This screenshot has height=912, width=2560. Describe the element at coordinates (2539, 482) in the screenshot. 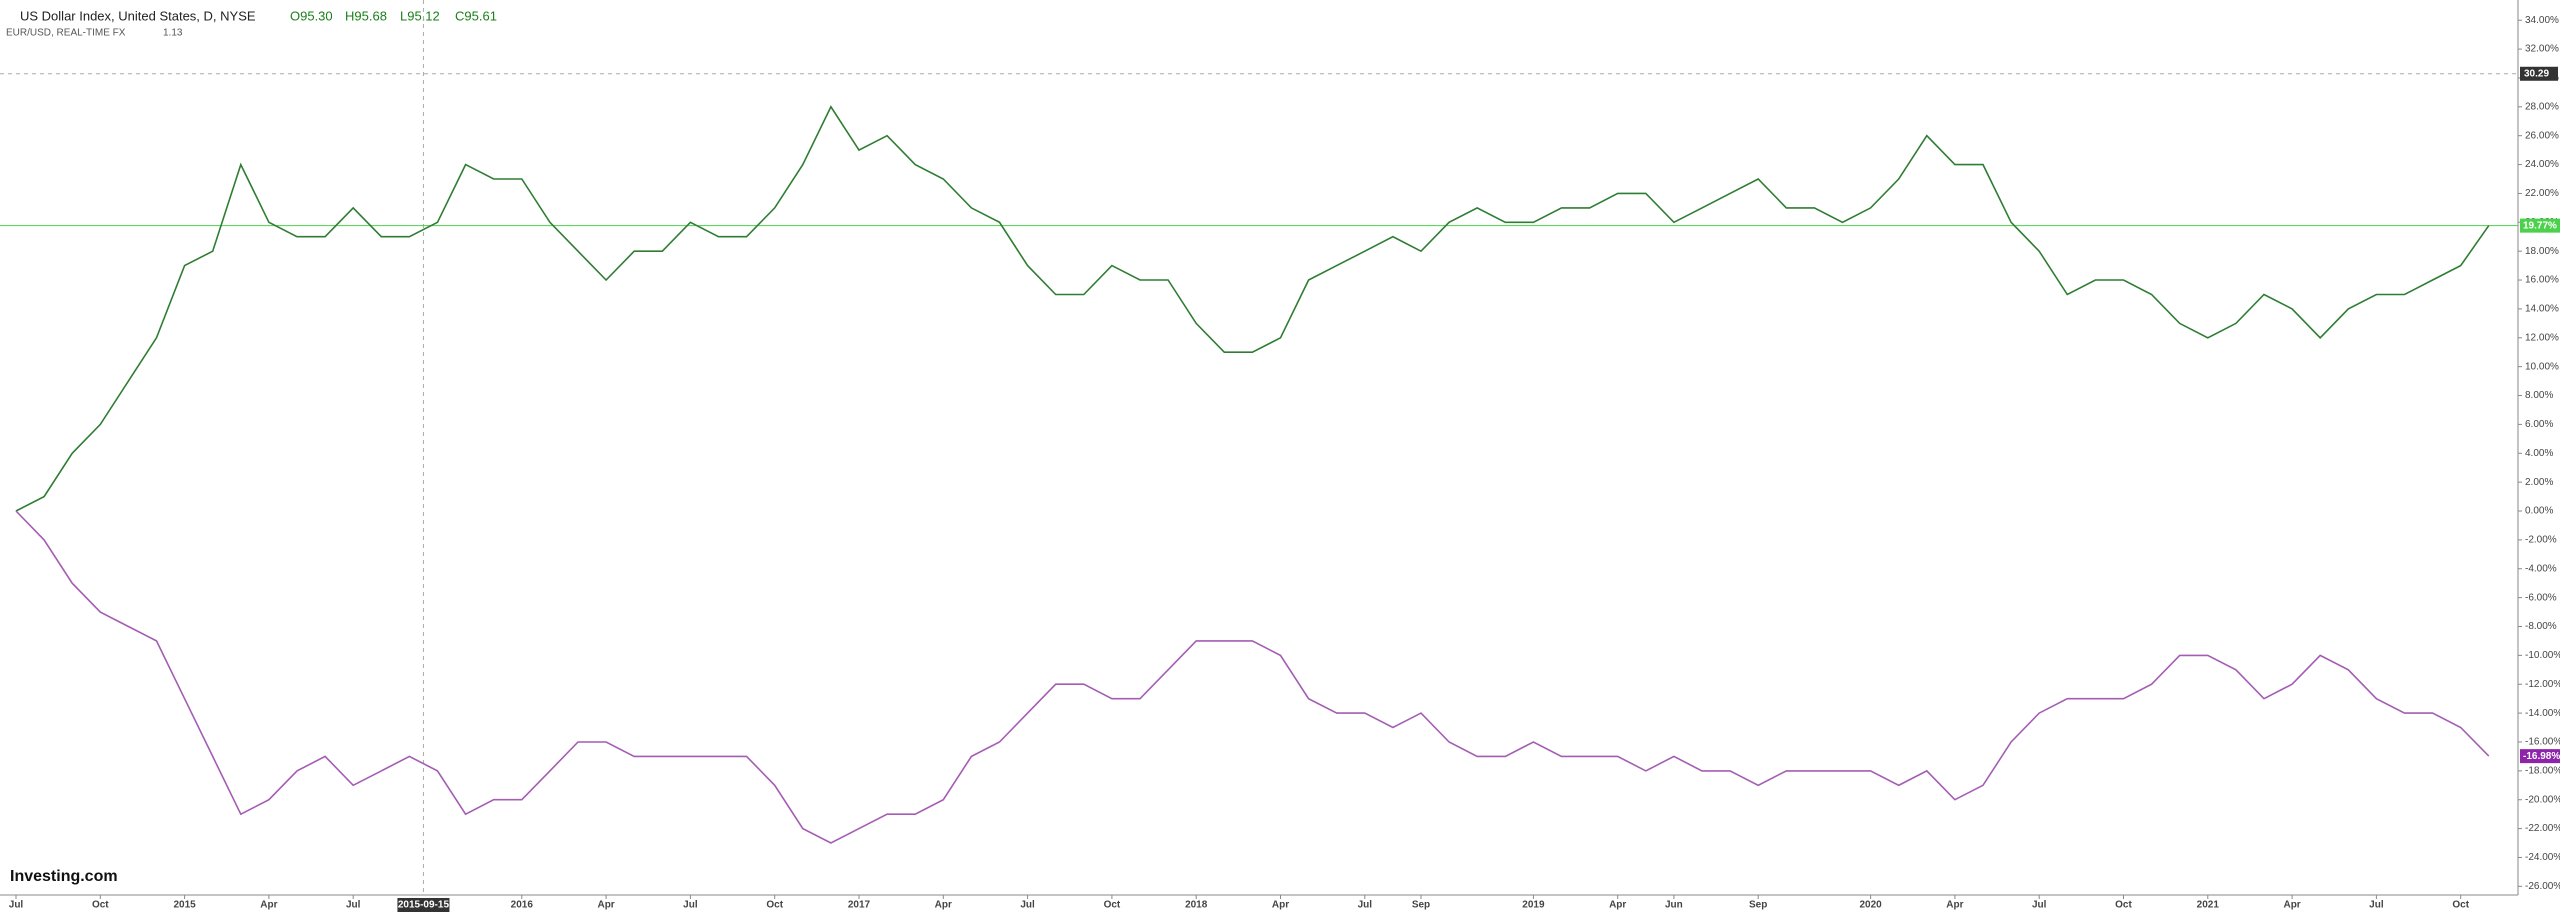

I see `y-tick-label: 2.00%` at that location.